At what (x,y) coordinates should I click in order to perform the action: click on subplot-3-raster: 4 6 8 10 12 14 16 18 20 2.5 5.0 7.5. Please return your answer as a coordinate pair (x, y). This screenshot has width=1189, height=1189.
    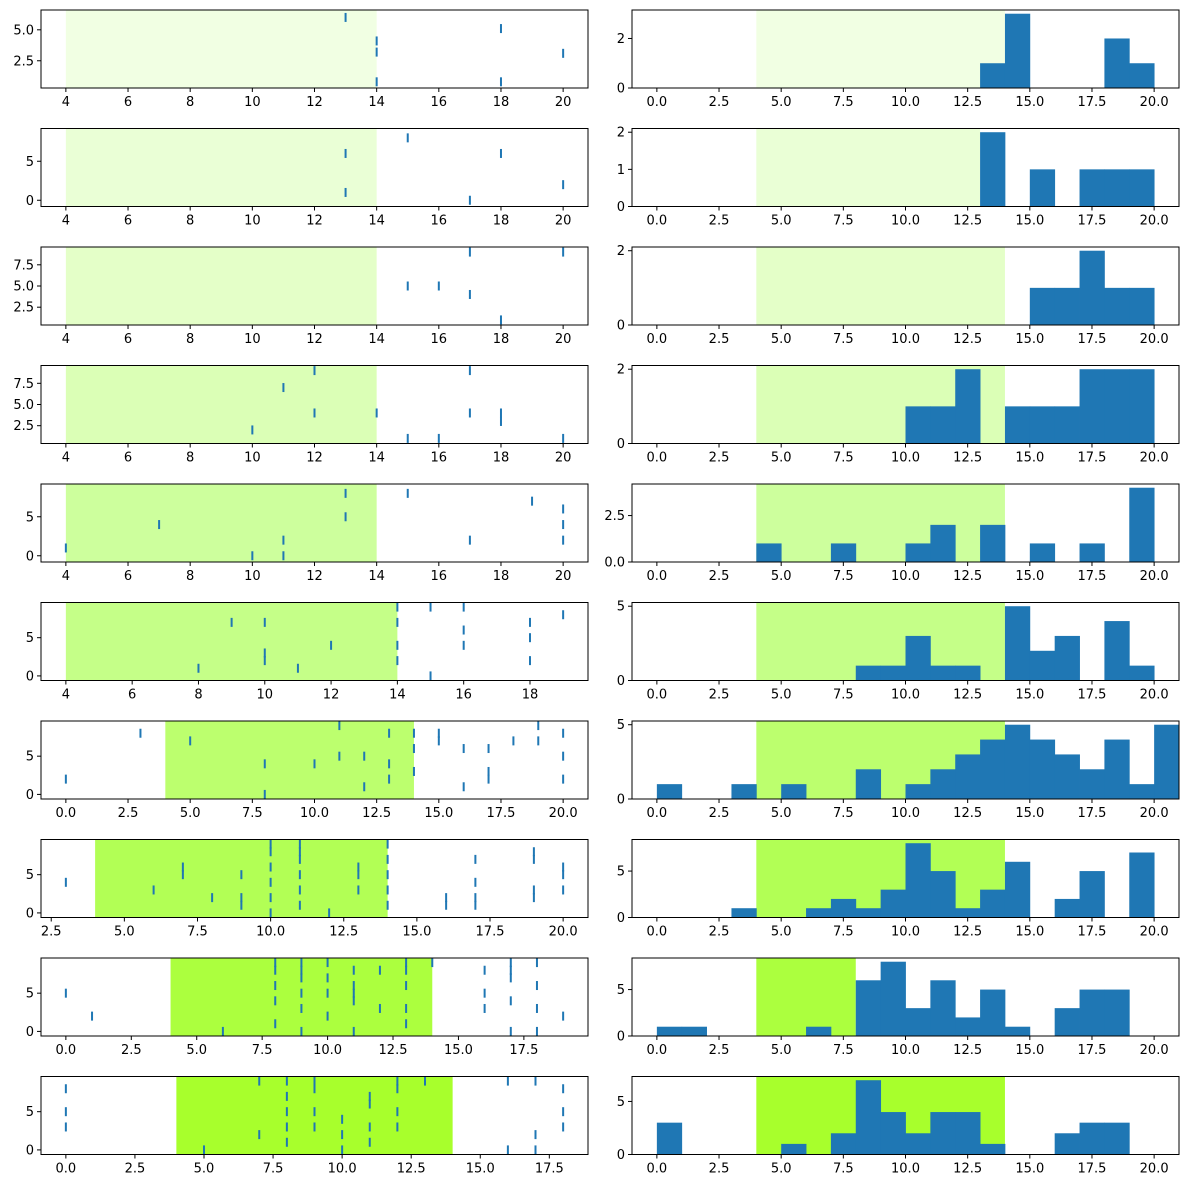
    Looking at the image, I should click on (301, 415).